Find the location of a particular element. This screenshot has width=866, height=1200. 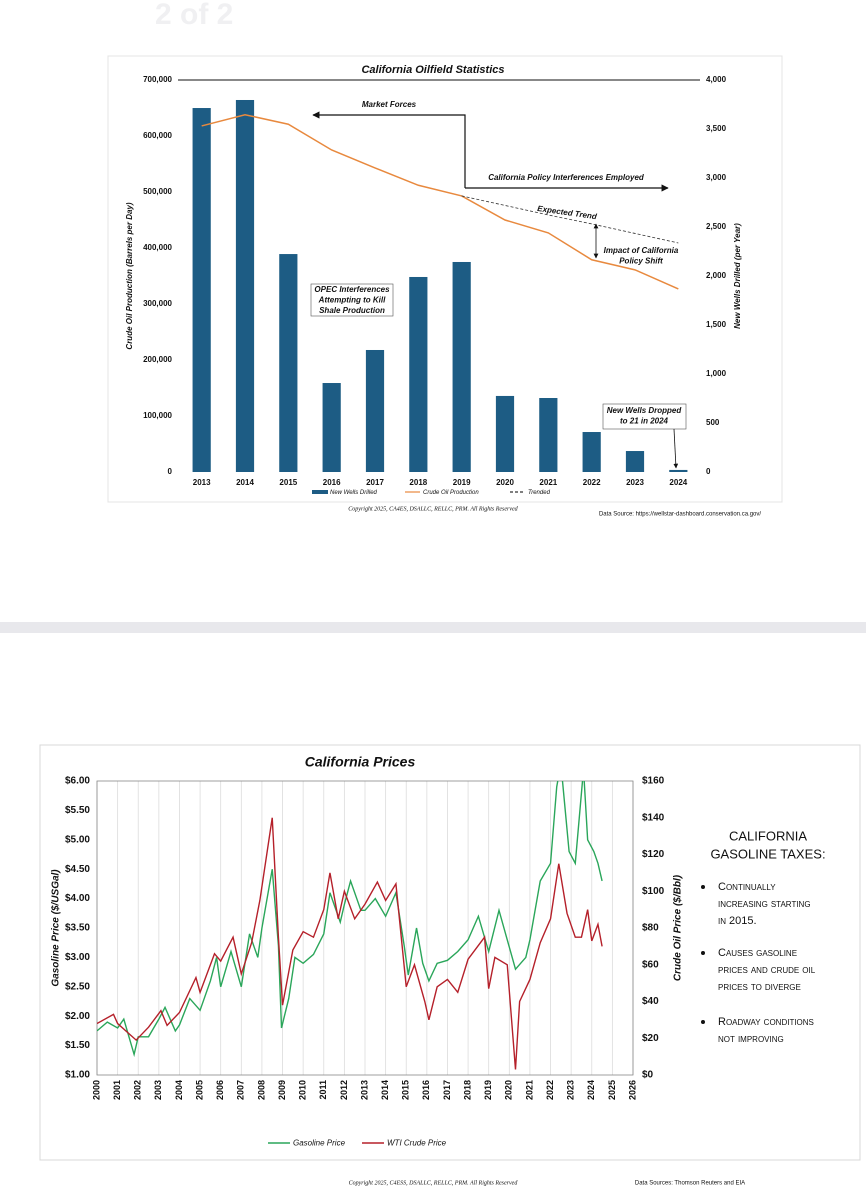

annotation: OPEC Interferences is located at coordinates (352, 289).